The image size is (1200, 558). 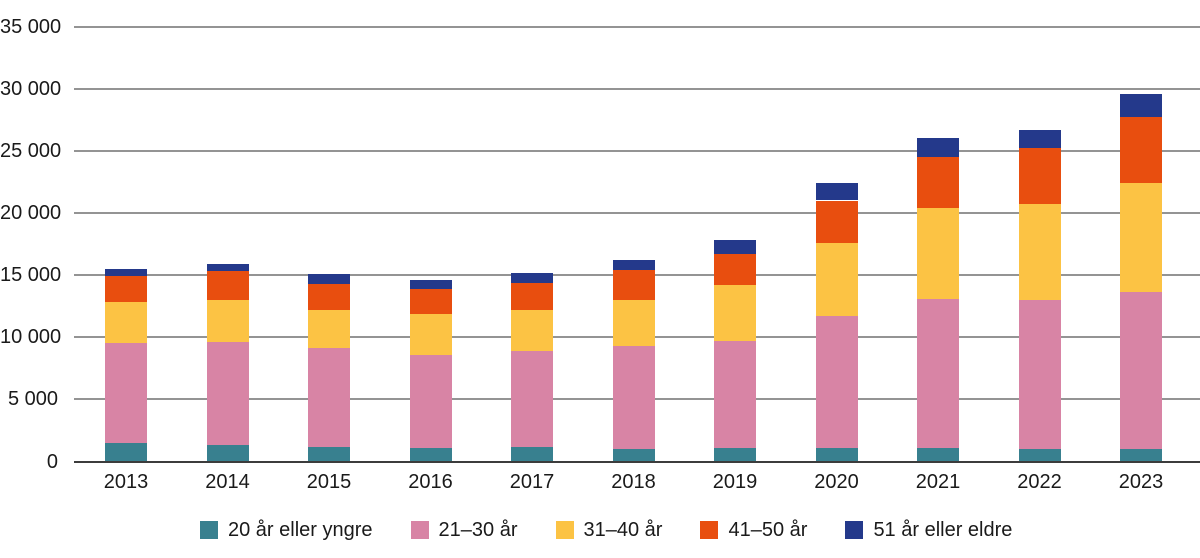 What do you see at coordinates (31, 275) in the screenshot?
I see `y-axis-tick-label: 15 000` at bounding box center [31, 275].